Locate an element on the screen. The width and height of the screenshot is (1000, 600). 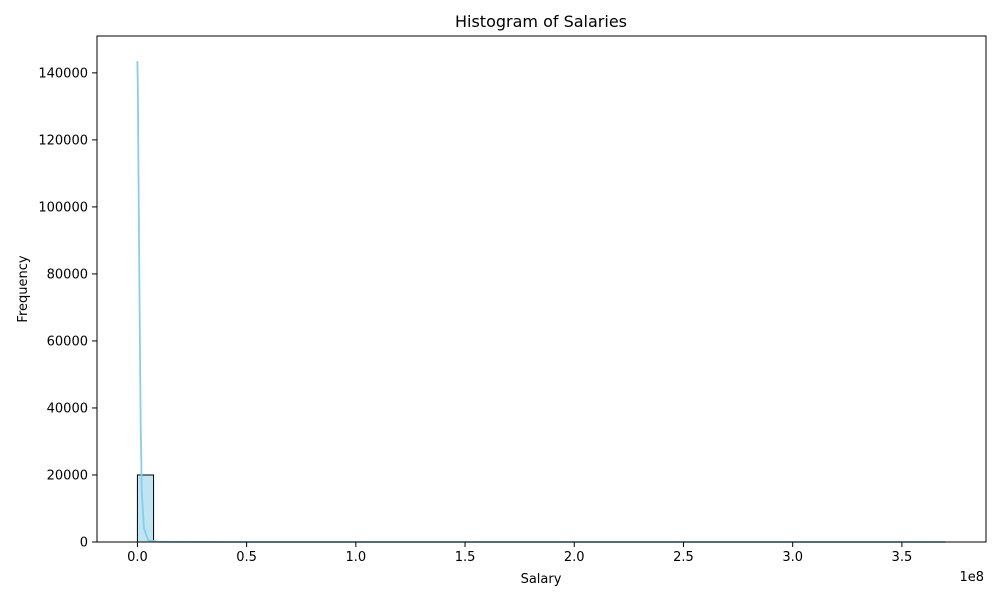
y-tick-label: 100000 is located at coordinates (63, 207).